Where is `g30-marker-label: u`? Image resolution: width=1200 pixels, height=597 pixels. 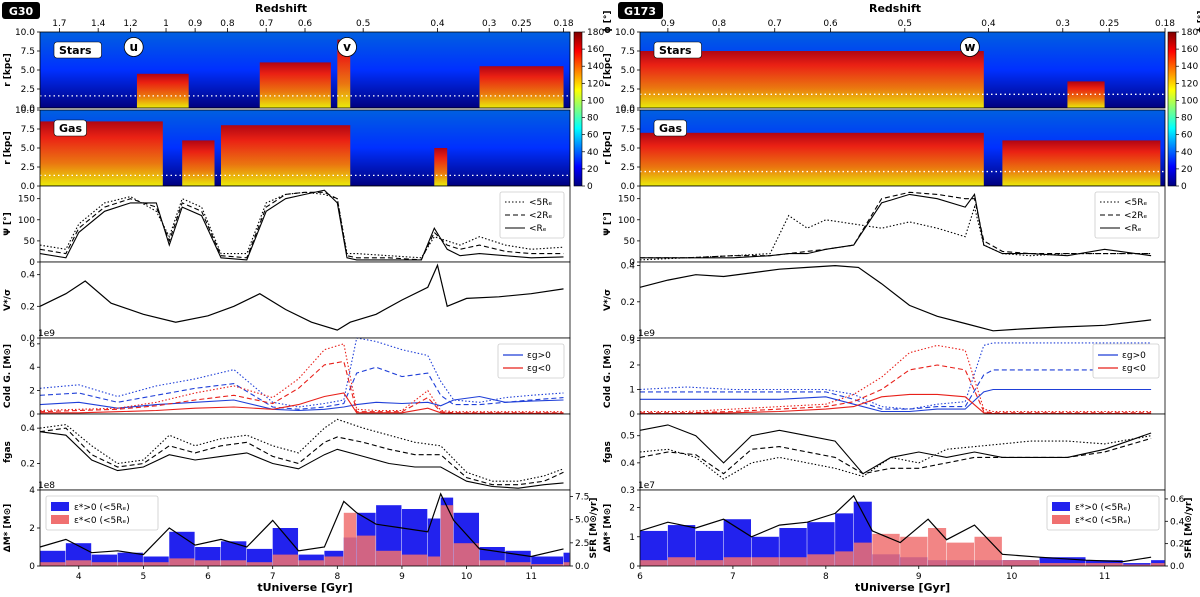 g30-marker-label: u is located at coordinates (133, 47).